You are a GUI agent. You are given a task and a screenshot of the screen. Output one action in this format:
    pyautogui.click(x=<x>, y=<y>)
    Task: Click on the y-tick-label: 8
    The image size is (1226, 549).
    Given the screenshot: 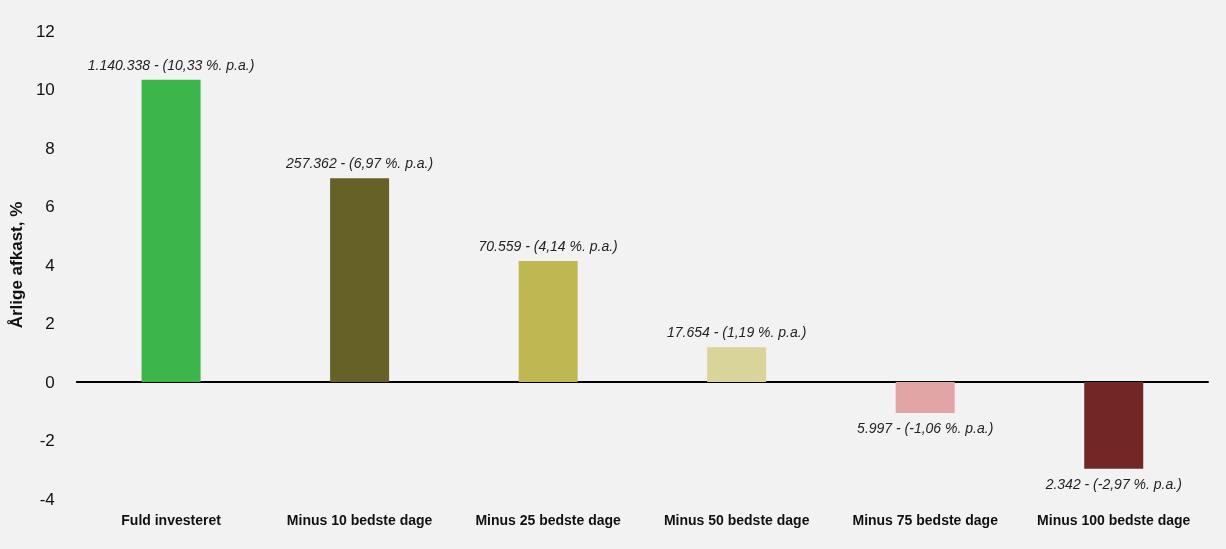 What is the action you would take?
    pyautogui.click(x=50, y=148)
    